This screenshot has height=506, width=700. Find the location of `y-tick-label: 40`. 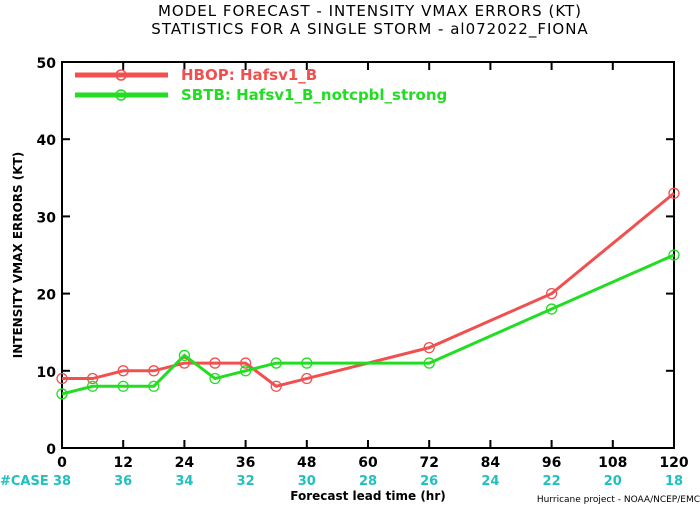

y-tick-label: 40 is located at coordinates (47, 141).